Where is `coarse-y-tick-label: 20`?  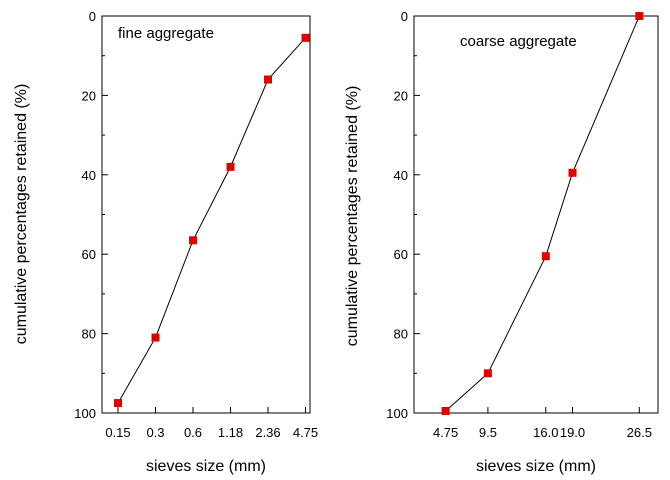
coarse-y-tick-label: 20 is located at coordinates (401, 95).